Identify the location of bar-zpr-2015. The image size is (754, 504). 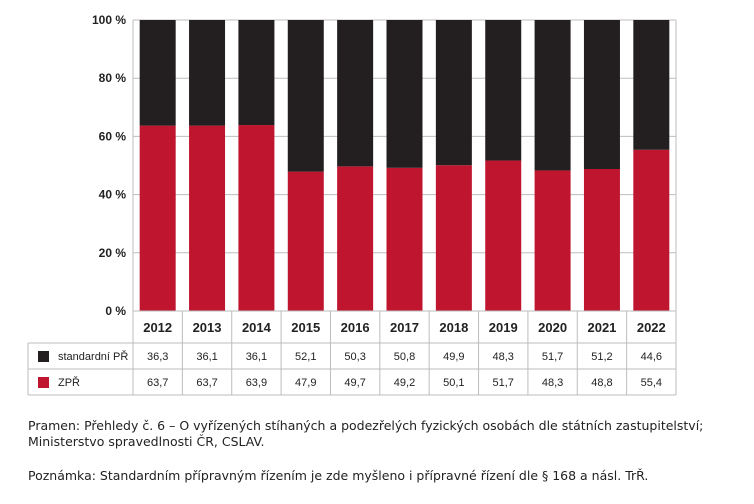
(305, 241).